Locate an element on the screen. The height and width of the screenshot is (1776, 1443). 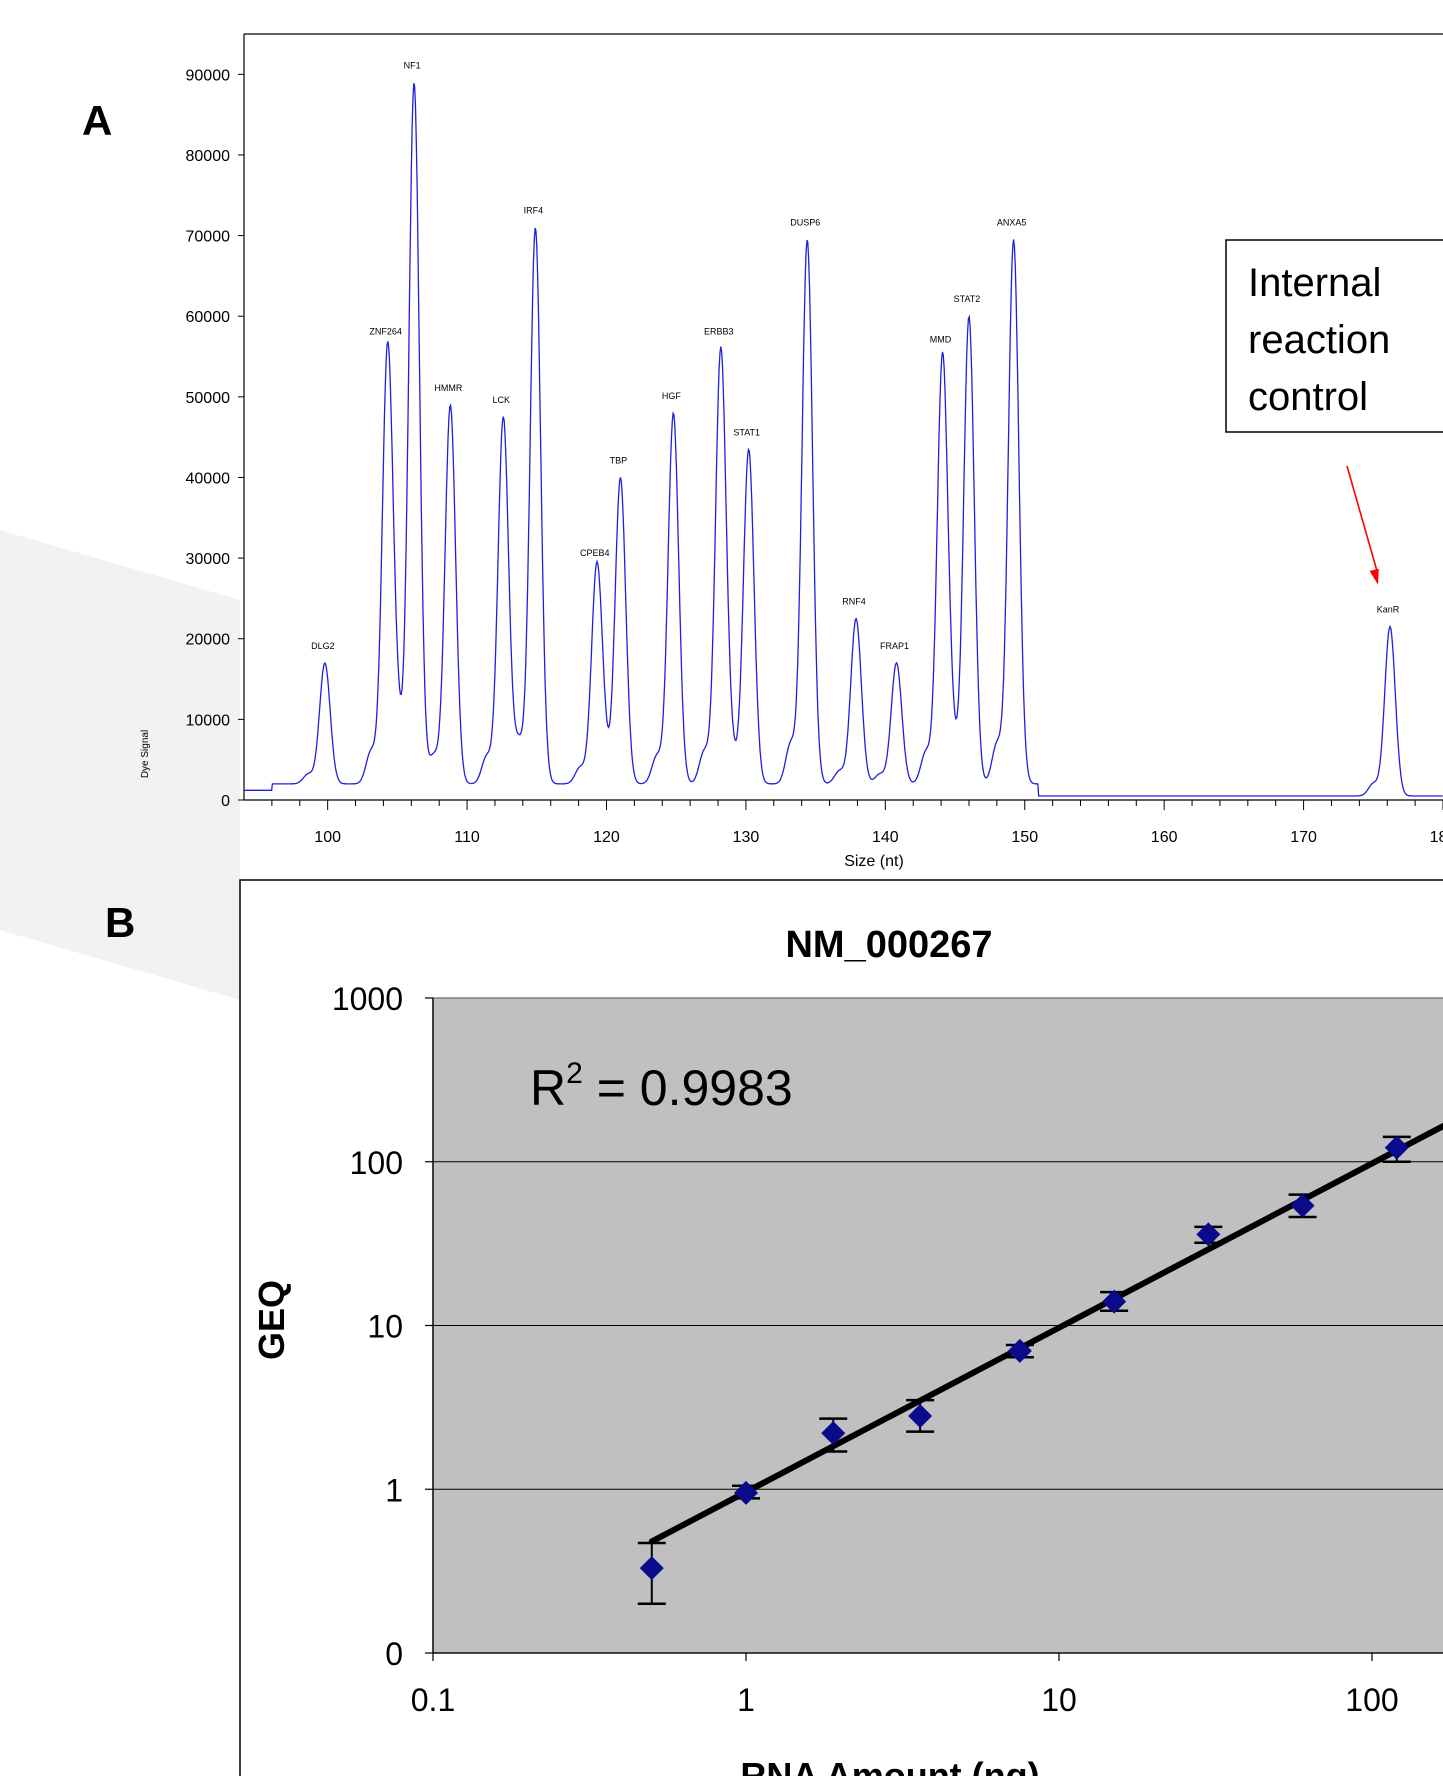
annotation-arrowhead is located at coordinates (1374, 576).